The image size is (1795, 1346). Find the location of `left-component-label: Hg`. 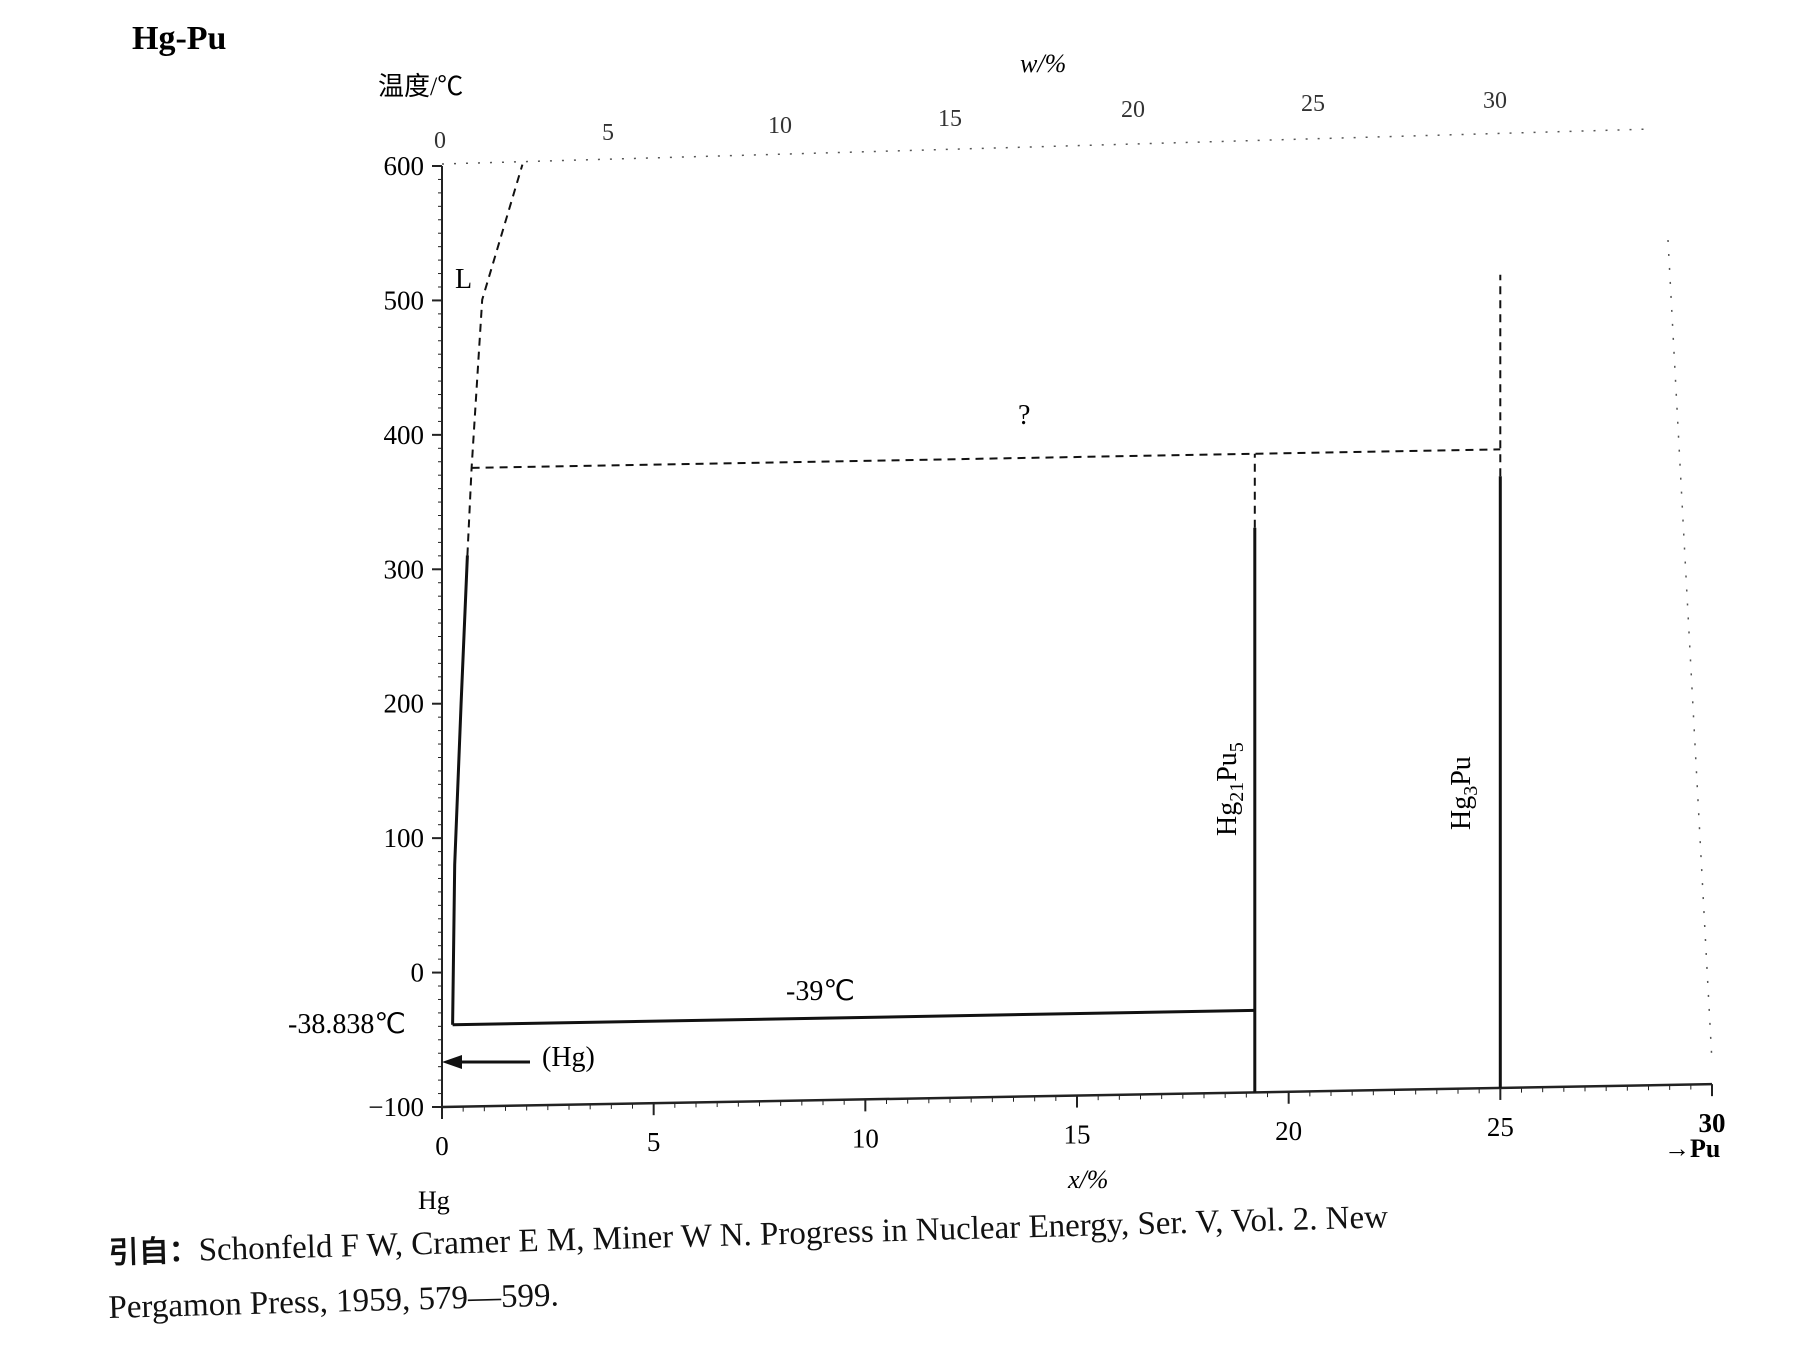

left-component-label: Hg is located at coordinates (434, 1200).